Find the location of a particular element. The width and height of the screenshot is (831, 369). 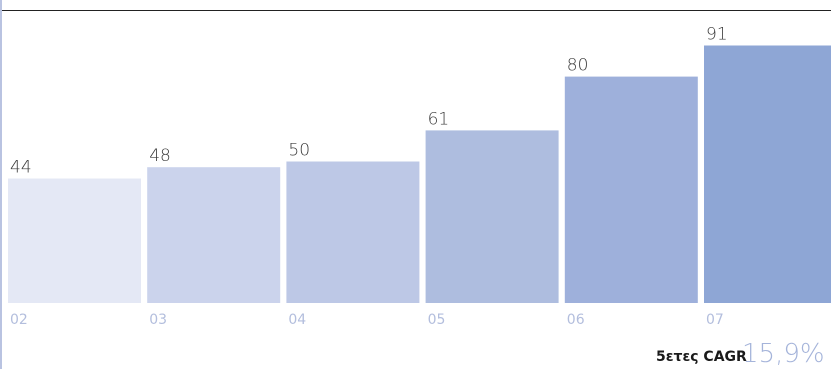

x-tick-label-03: 03 is located at coordinates (158, 320).